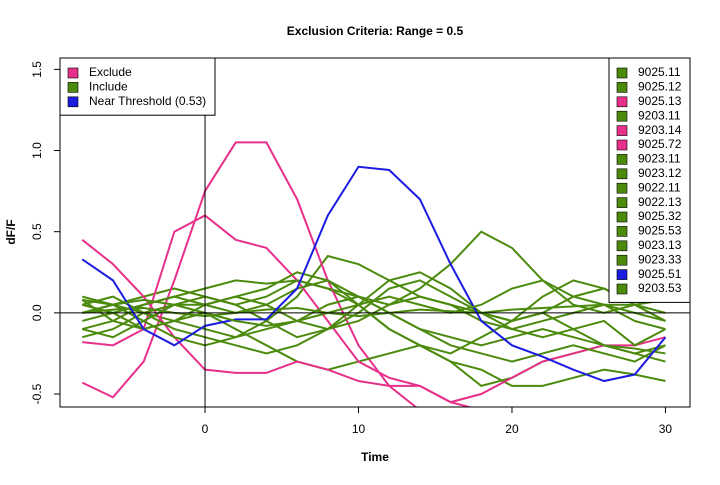 This screenshot has width=720, height=485. I want to click on legend-label: 9022.13, so click(660, 202).